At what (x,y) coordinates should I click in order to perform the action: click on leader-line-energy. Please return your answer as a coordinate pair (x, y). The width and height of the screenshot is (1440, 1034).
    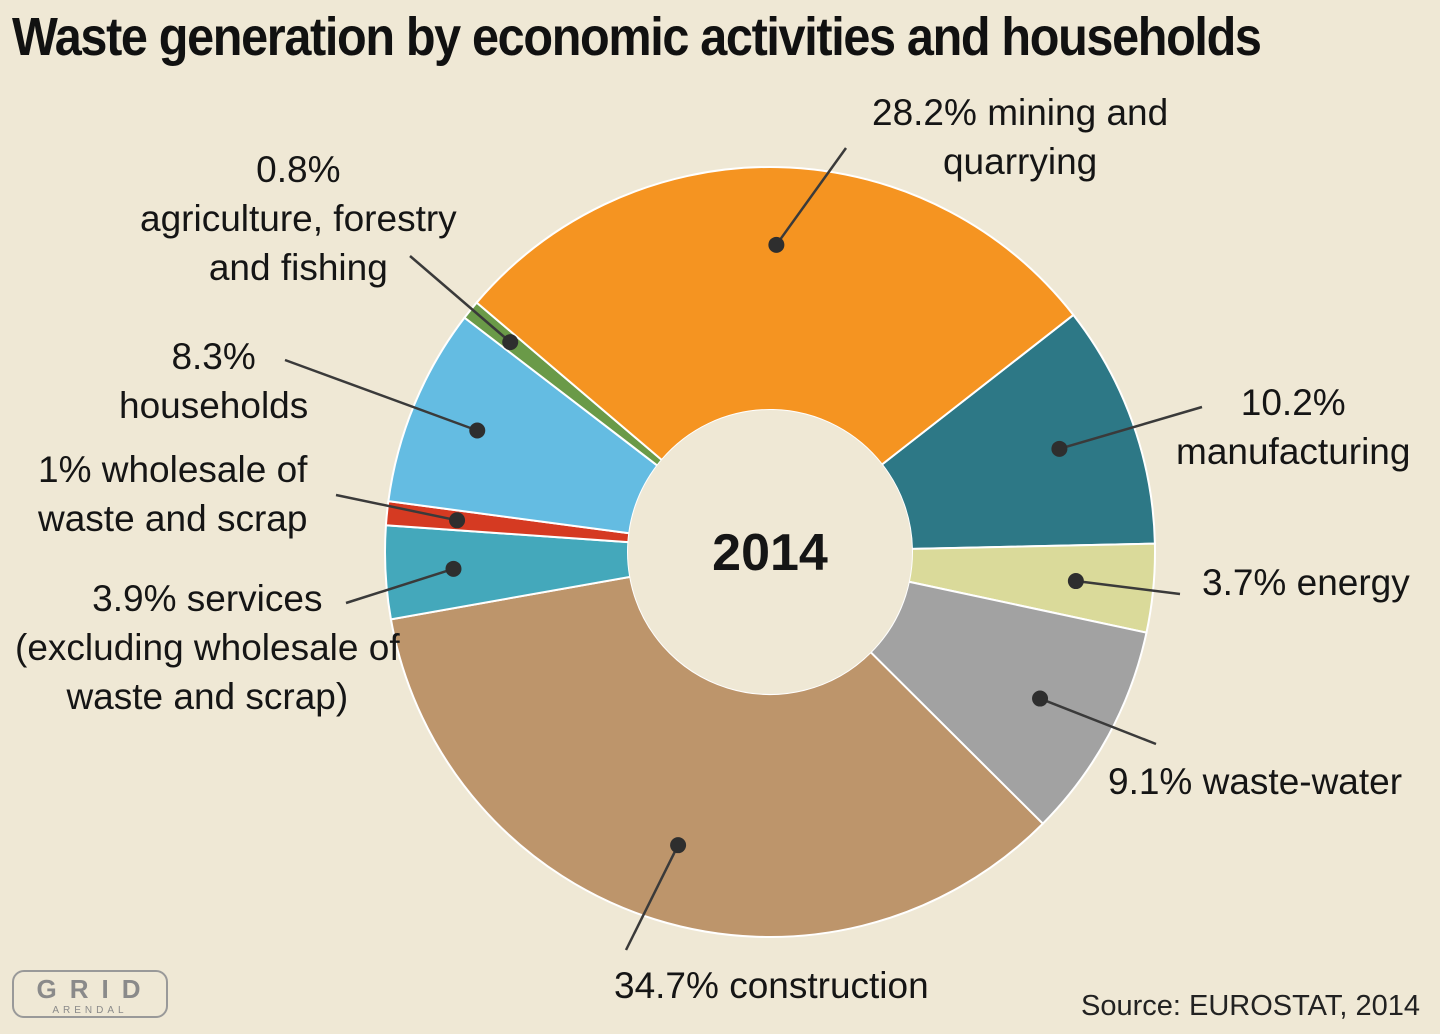
    Looking at the image, I should click on (1128, 587).